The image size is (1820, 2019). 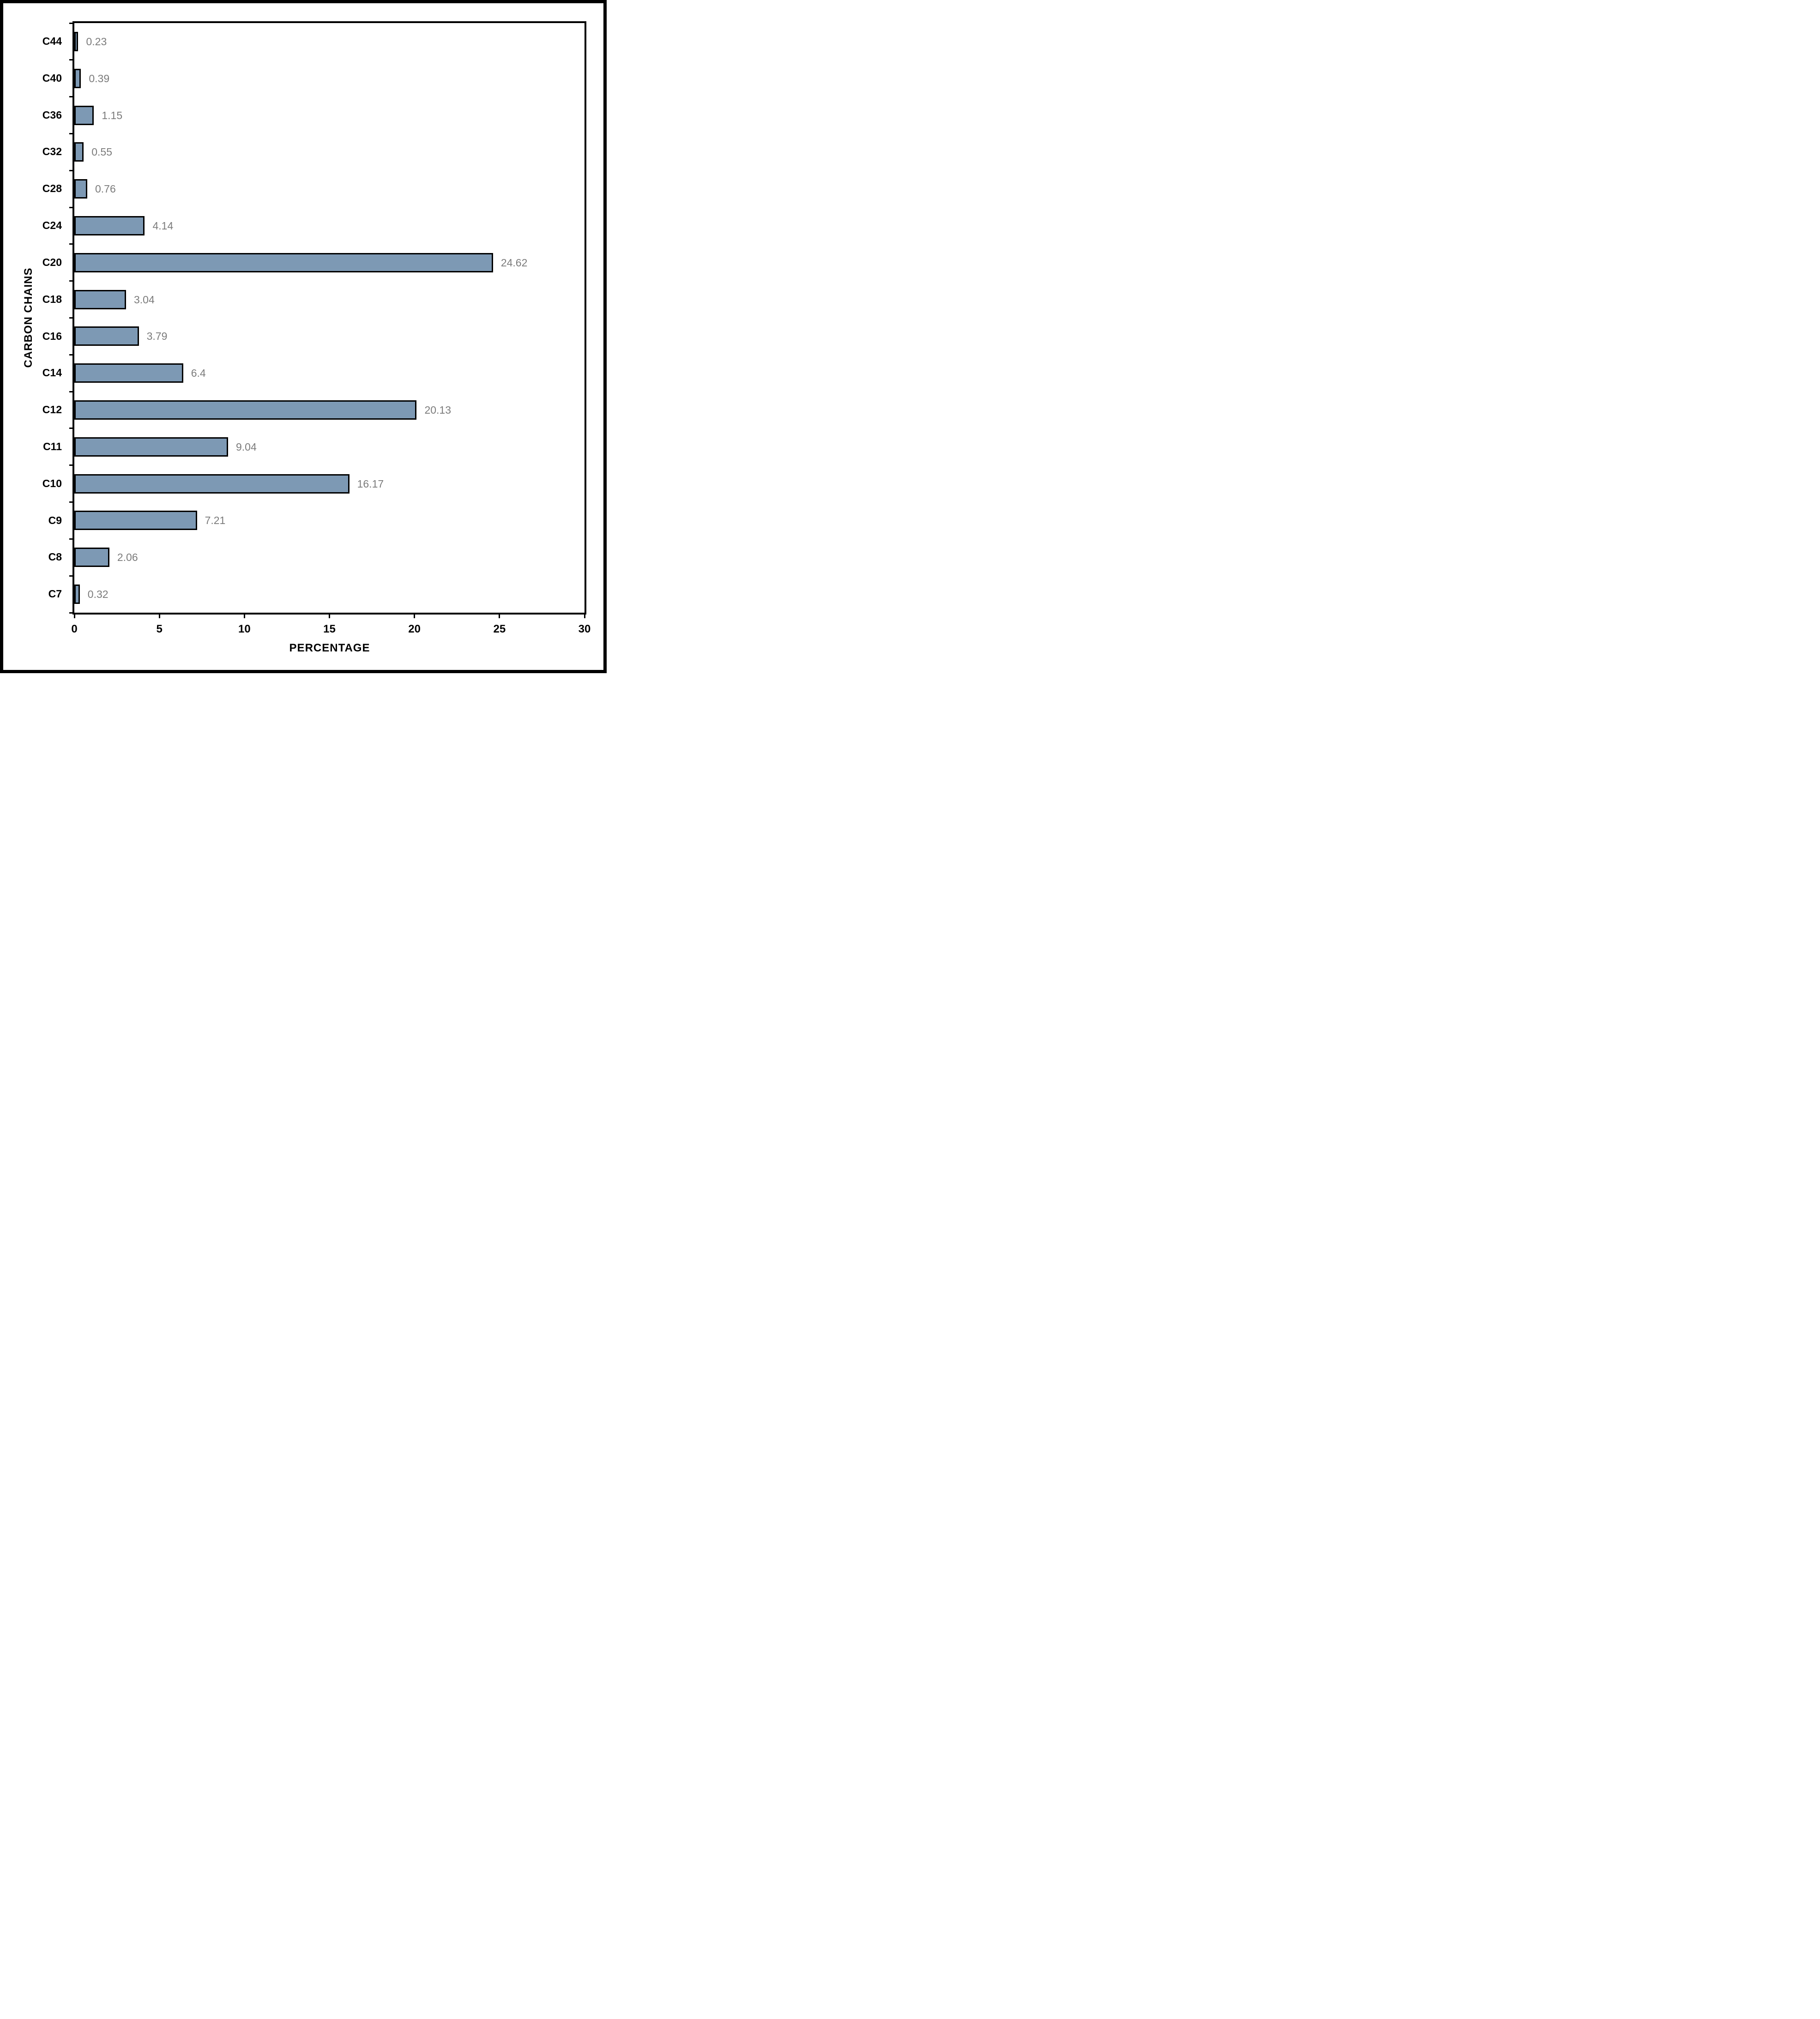 I want to click on x-axis-title: PERCENTAGE, so click(x=329, y=648).